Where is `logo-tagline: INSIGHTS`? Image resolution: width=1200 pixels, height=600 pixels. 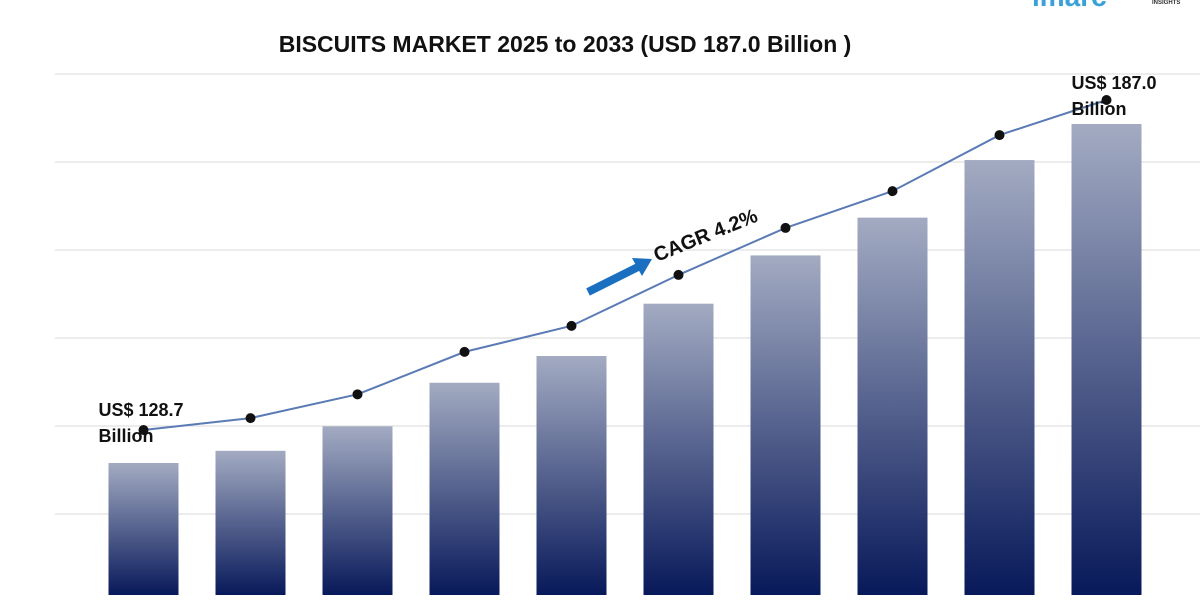
logo-tagline: INSIGHTS is located at coordinates (1166, 3).